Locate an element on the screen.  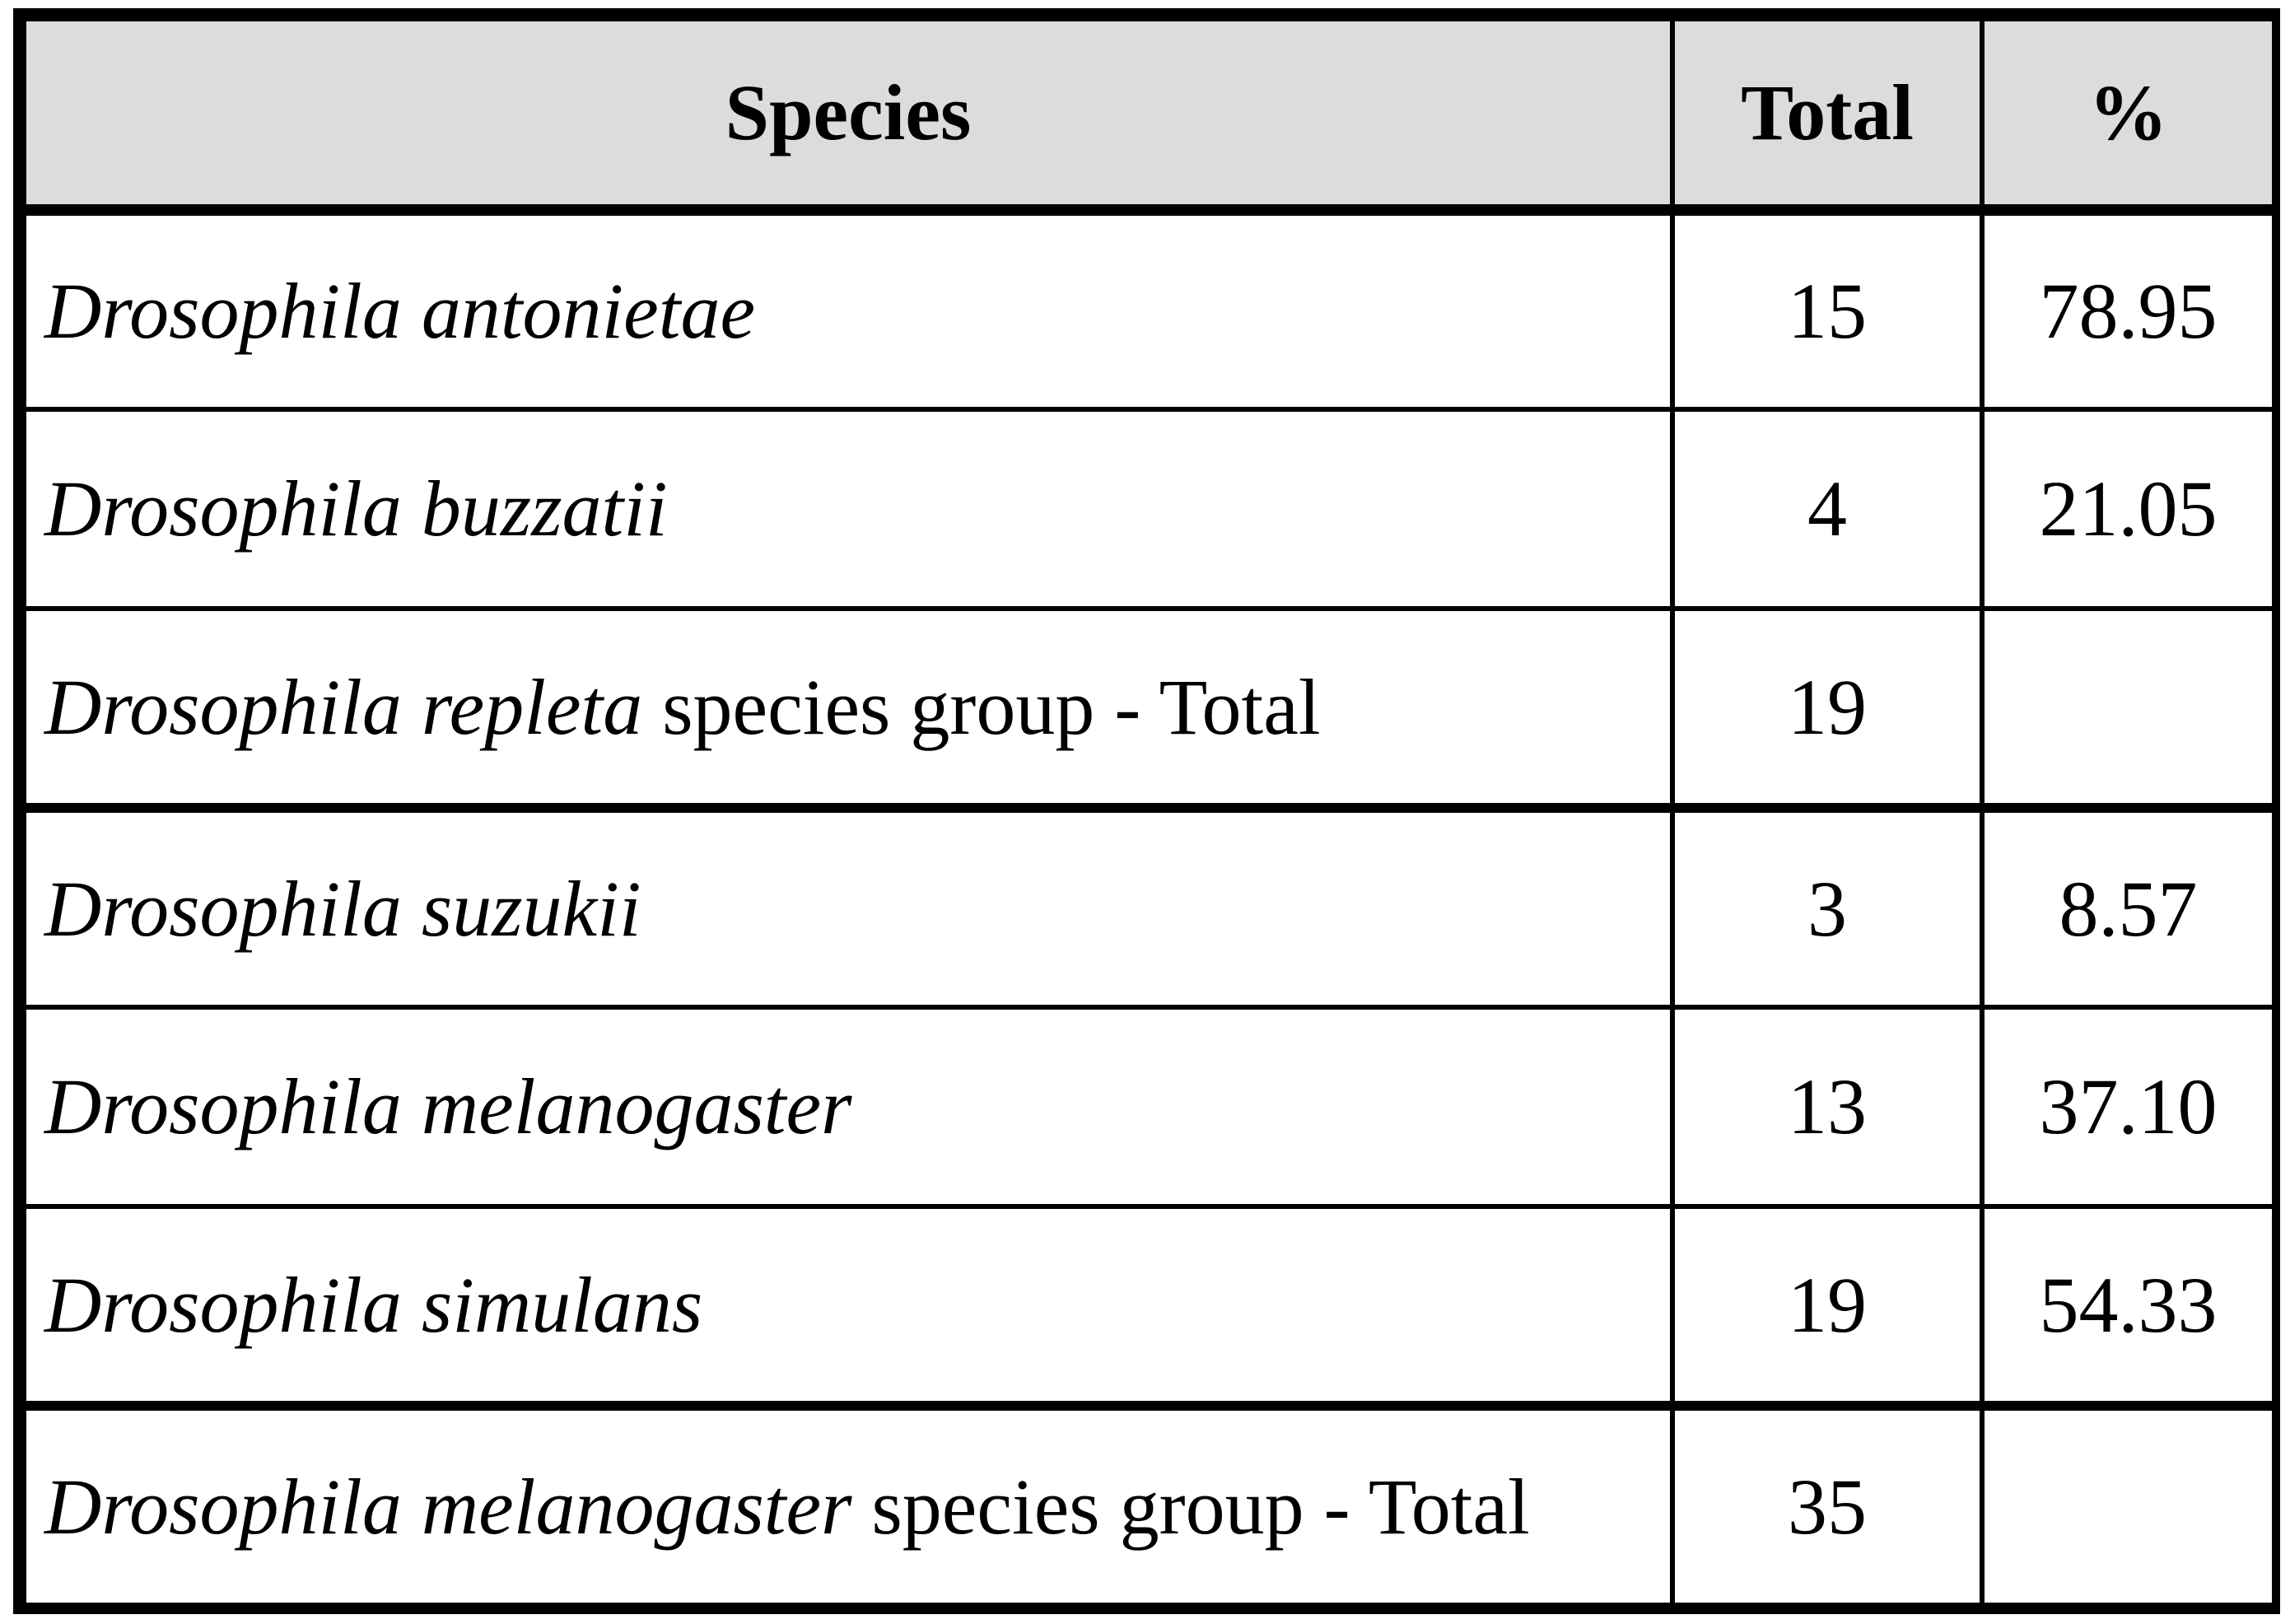
species-cell: Drosophila suzukii is located at coordinates (848, 907).